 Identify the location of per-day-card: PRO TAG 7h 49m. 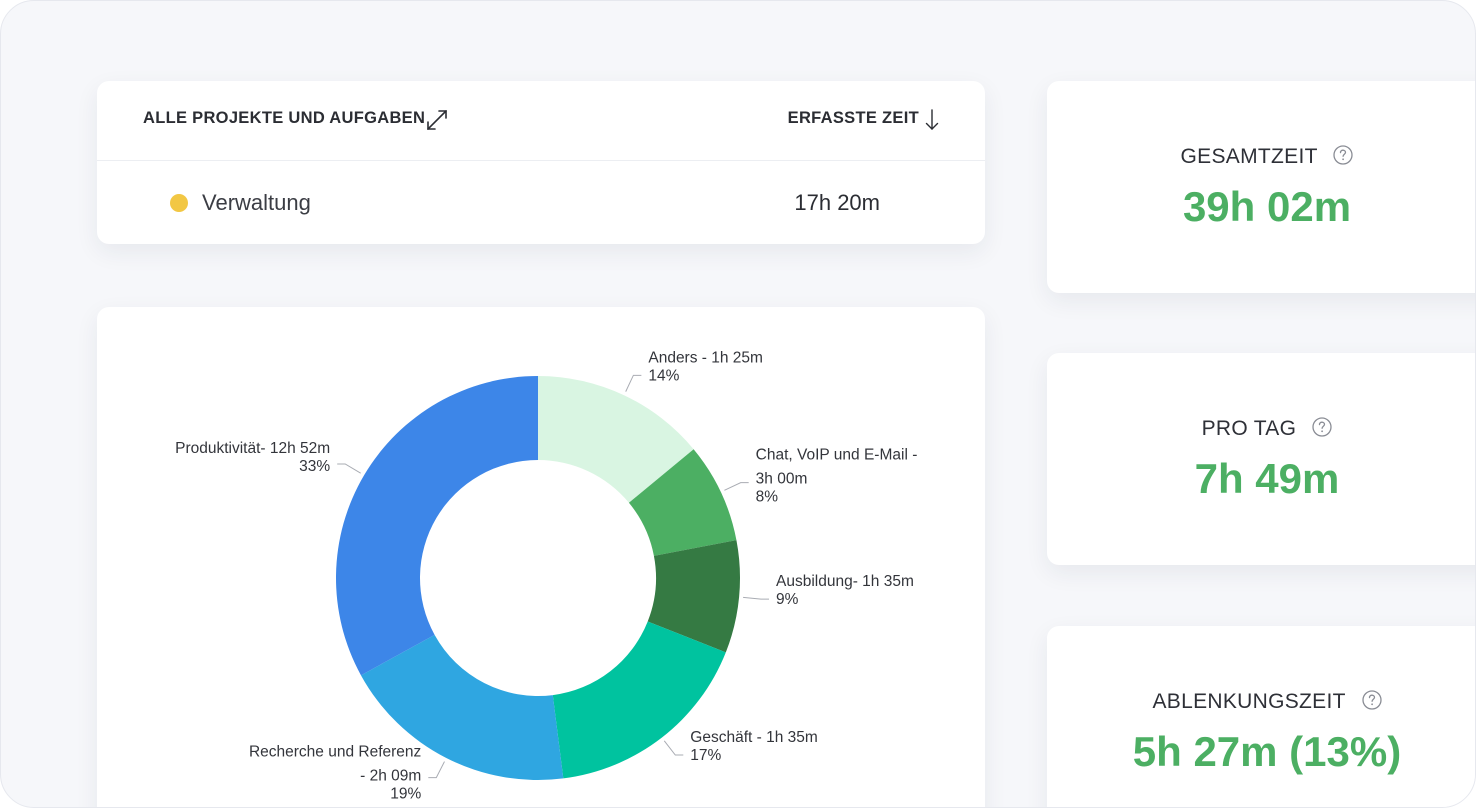
(1261, 459).